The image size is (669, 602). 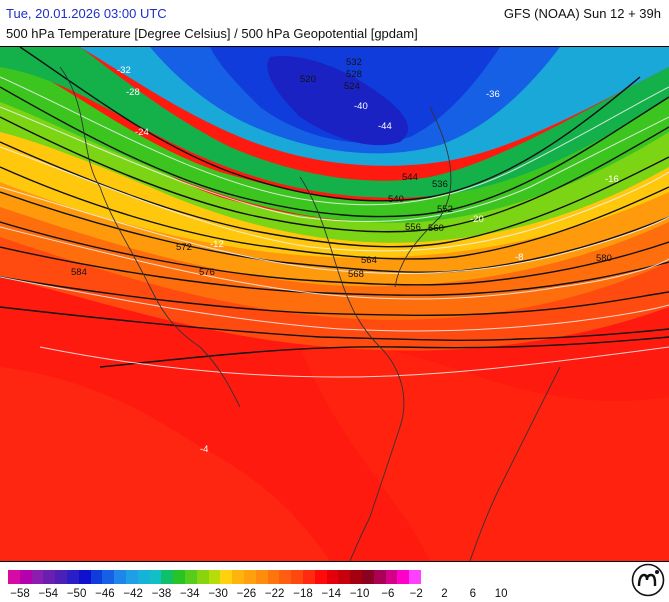 I want to click on mi-icon, so click(x=648, y=580).